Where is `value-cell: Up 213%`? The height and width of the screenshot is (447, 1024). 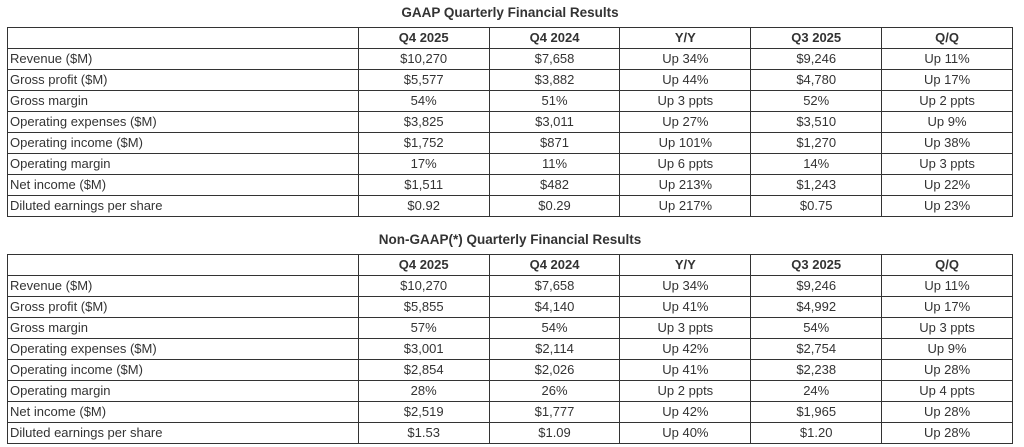 value-cell: Up 213% is located at coordinates (685, 185).